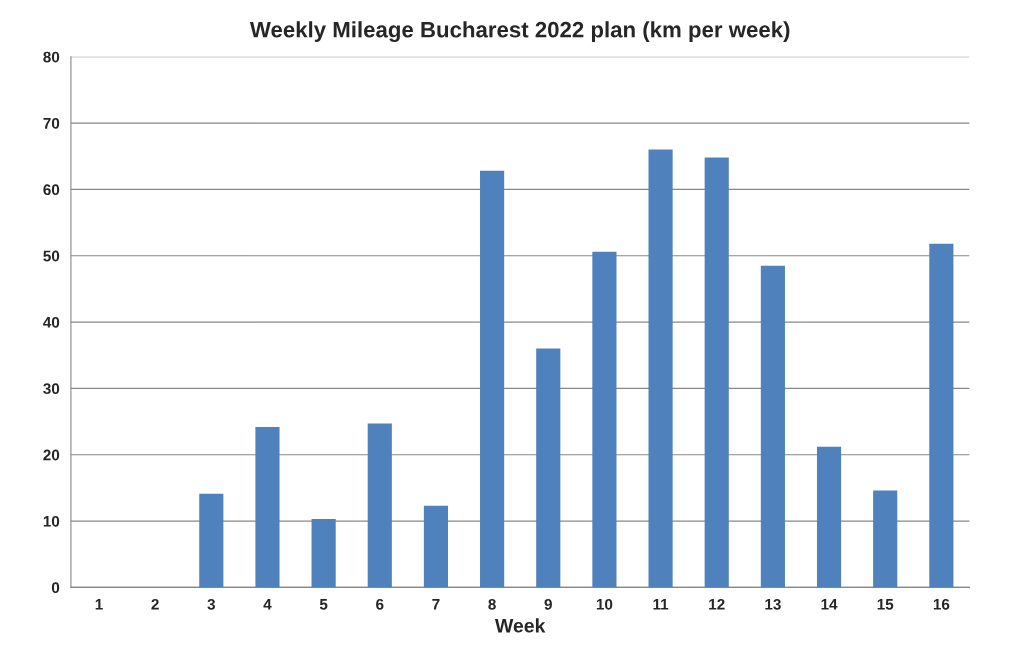  What do you see at coordinates (55, 588) in the screenshot?
I see `y-tick-label: 0` at bounding box center [55, 588].